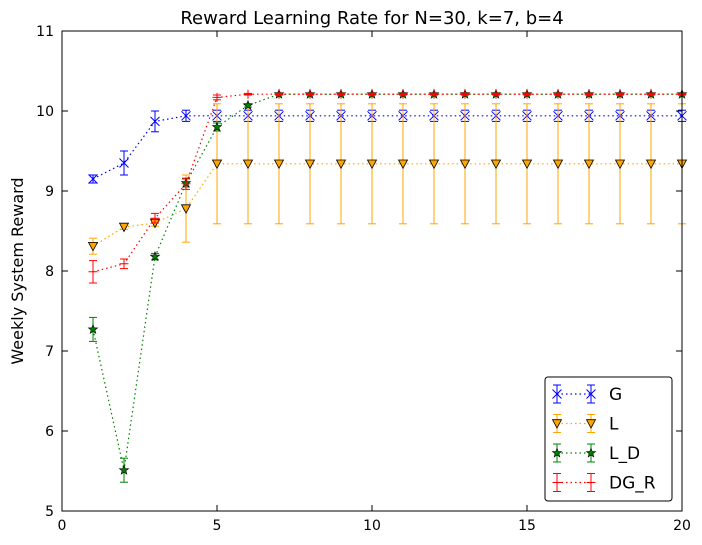 The height and width of the screenshot is (545, 702). Describe the element at coordinates (45, 112) in the screenshot. I see `y-tick-label: 10` at that location.